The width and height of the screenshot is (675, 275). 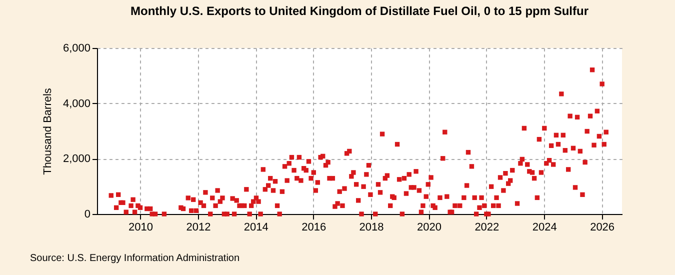 What do you see at coordinates (141, 228) in the screenshot?
I see `x-tick-label: 2010` at bounding box center [141, 228].